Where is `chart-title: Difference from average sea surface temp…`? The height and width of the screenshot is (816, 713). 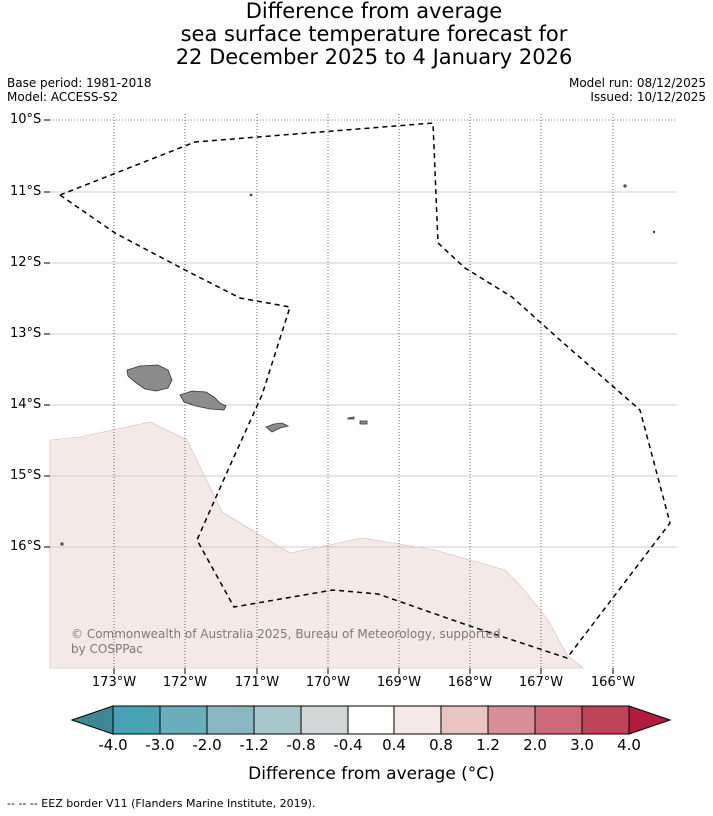 chart-title: Difference from average sea surface temp… is located at coordinates (356, 34).